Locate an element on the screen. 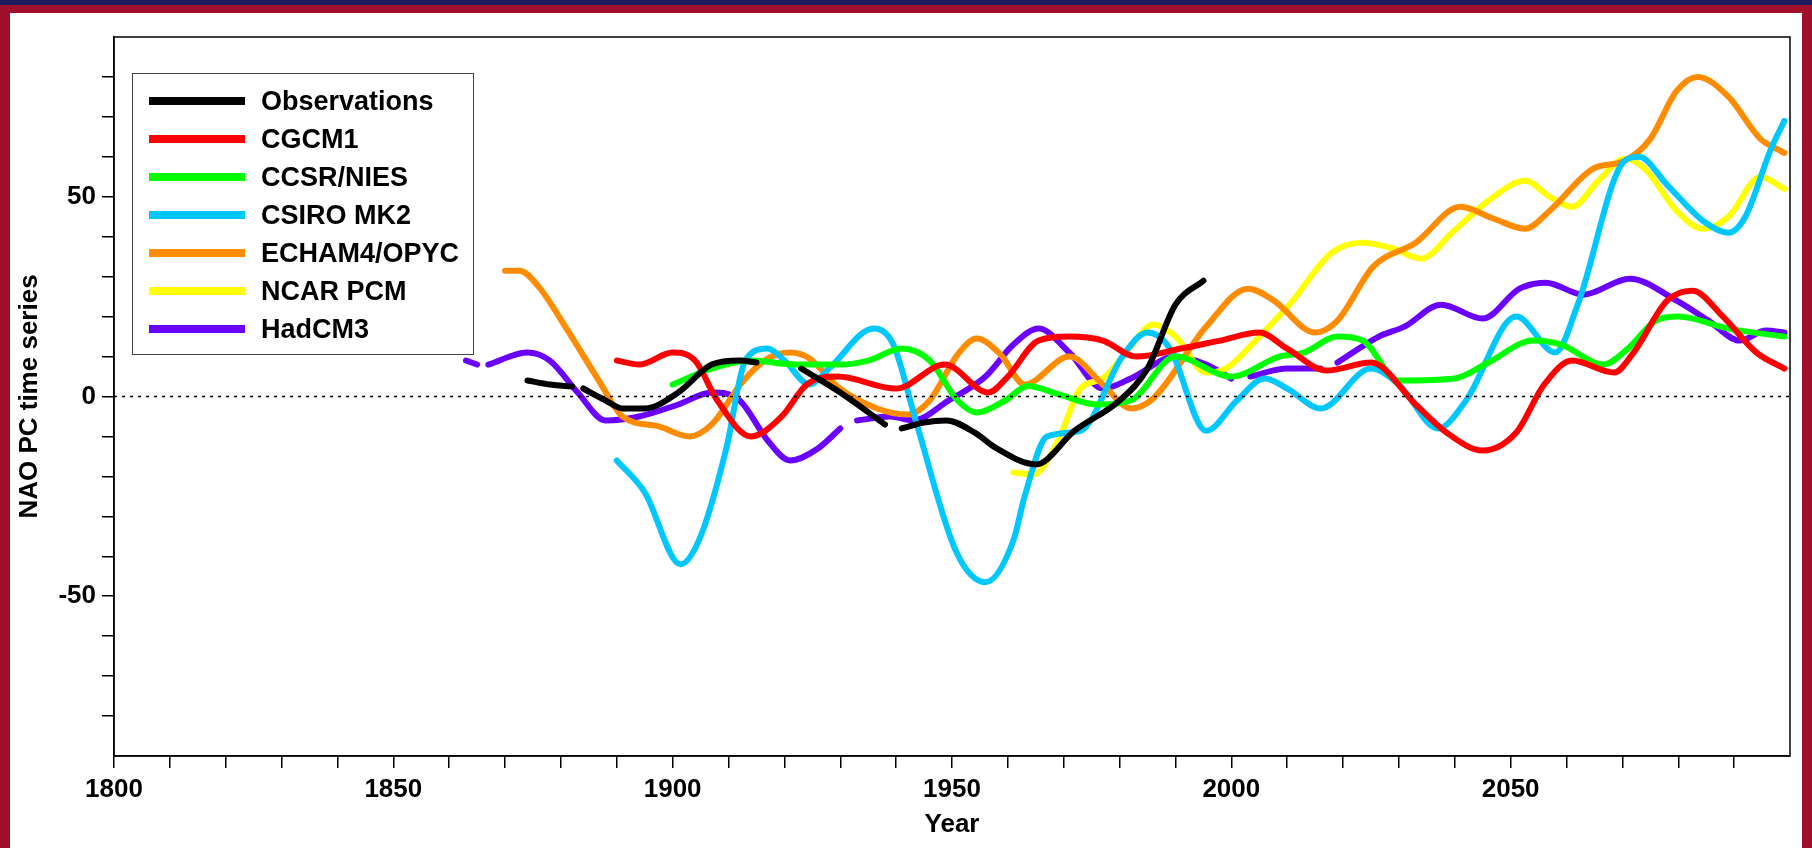  legend-label: NCAR PCM is located at coordinates (334, 291).